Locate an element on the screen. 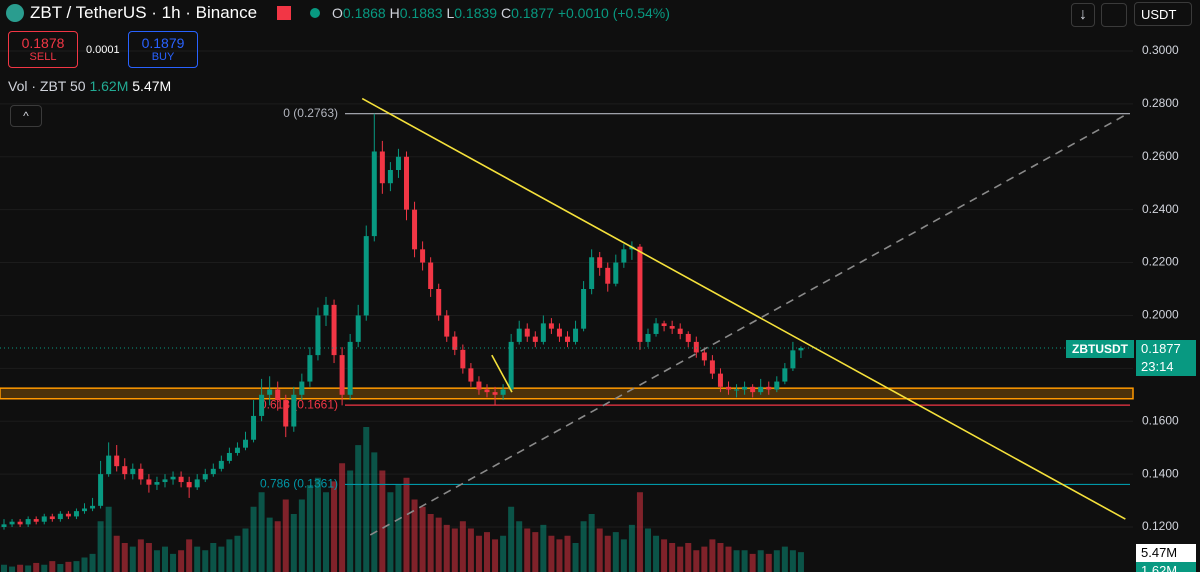 This screenshot has height=572, width=1200. currency-select: USDT is located at coordinates (1163, 14).